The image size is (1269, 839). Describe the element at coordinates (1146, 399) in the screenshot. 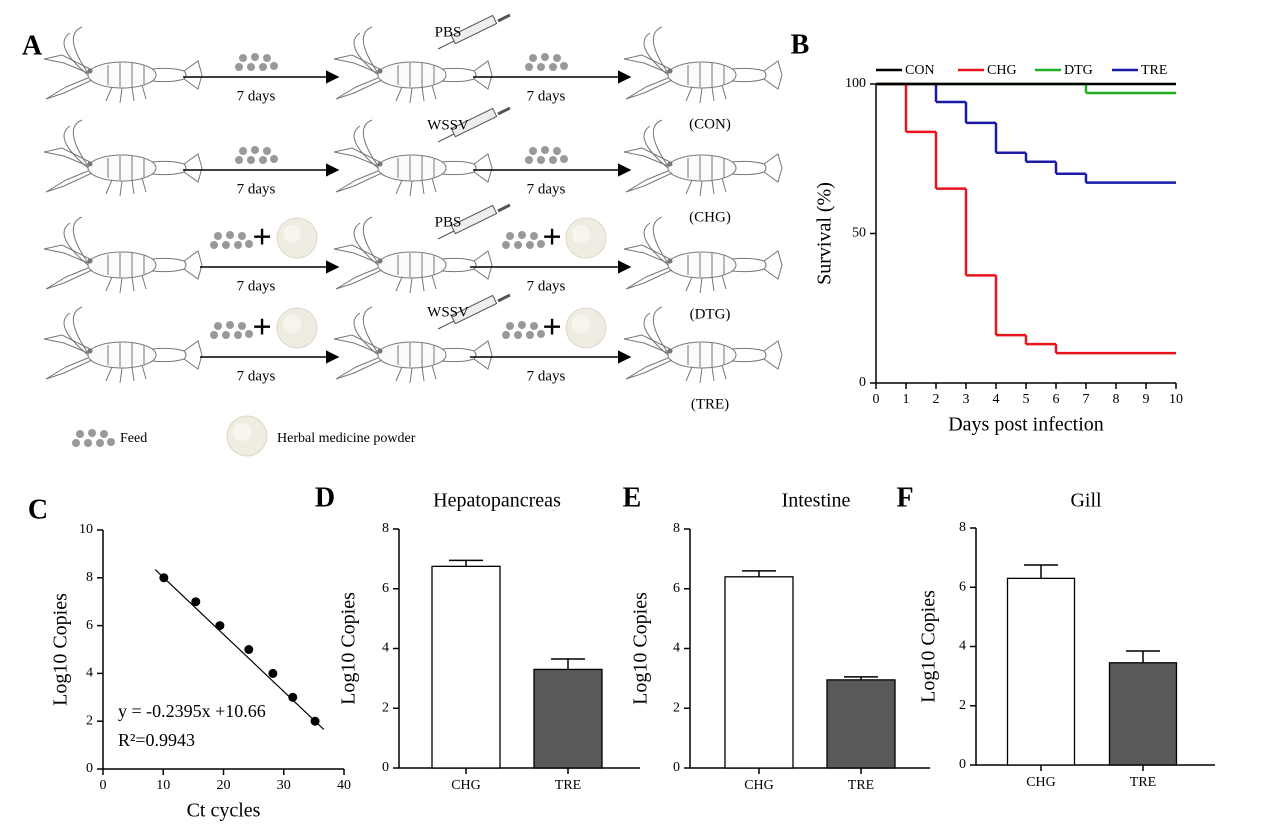

I see `x-tick-label: 9` at that location.